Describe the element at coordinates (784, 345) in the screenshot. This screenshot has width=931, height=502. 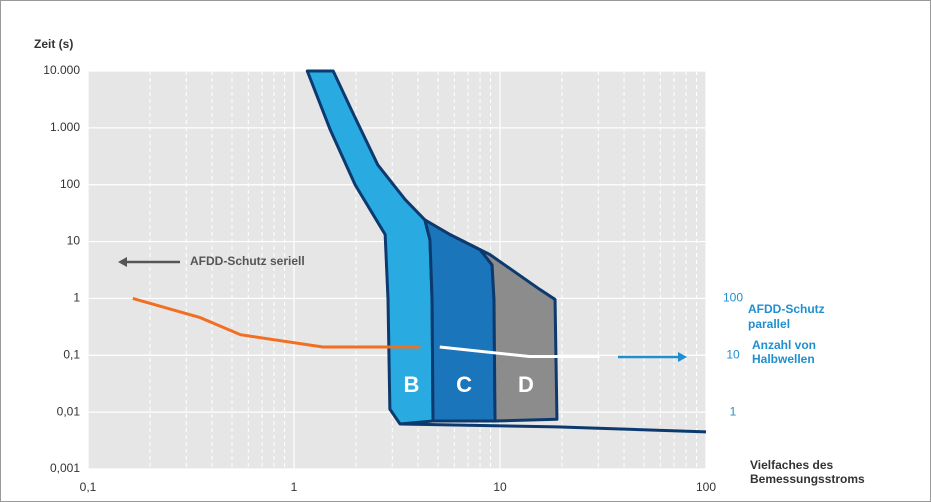
I see `y2-axis-label: Anzahl von` at that location.